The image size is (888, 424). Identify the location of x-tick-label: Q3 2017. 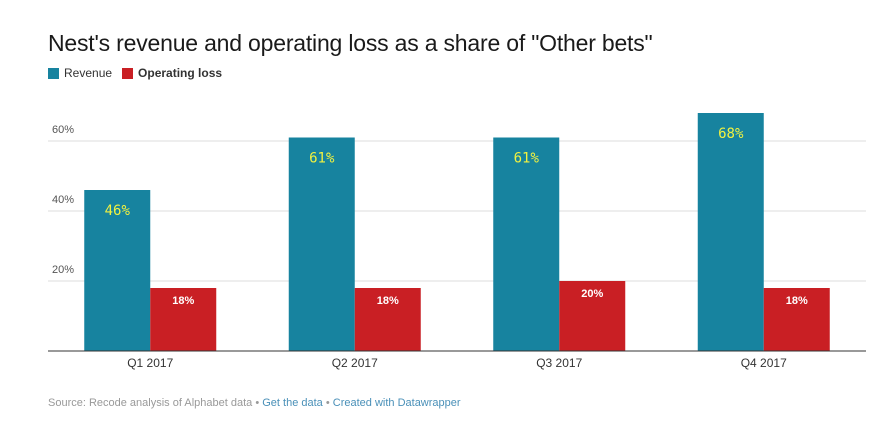
(559, 363).